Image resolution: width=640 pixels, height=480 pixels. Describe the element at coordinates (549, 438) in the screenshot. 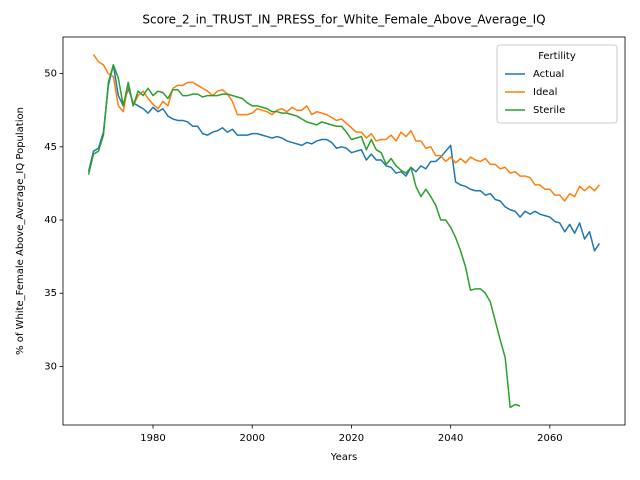

I see `x-tick-label: 2060` at that location.